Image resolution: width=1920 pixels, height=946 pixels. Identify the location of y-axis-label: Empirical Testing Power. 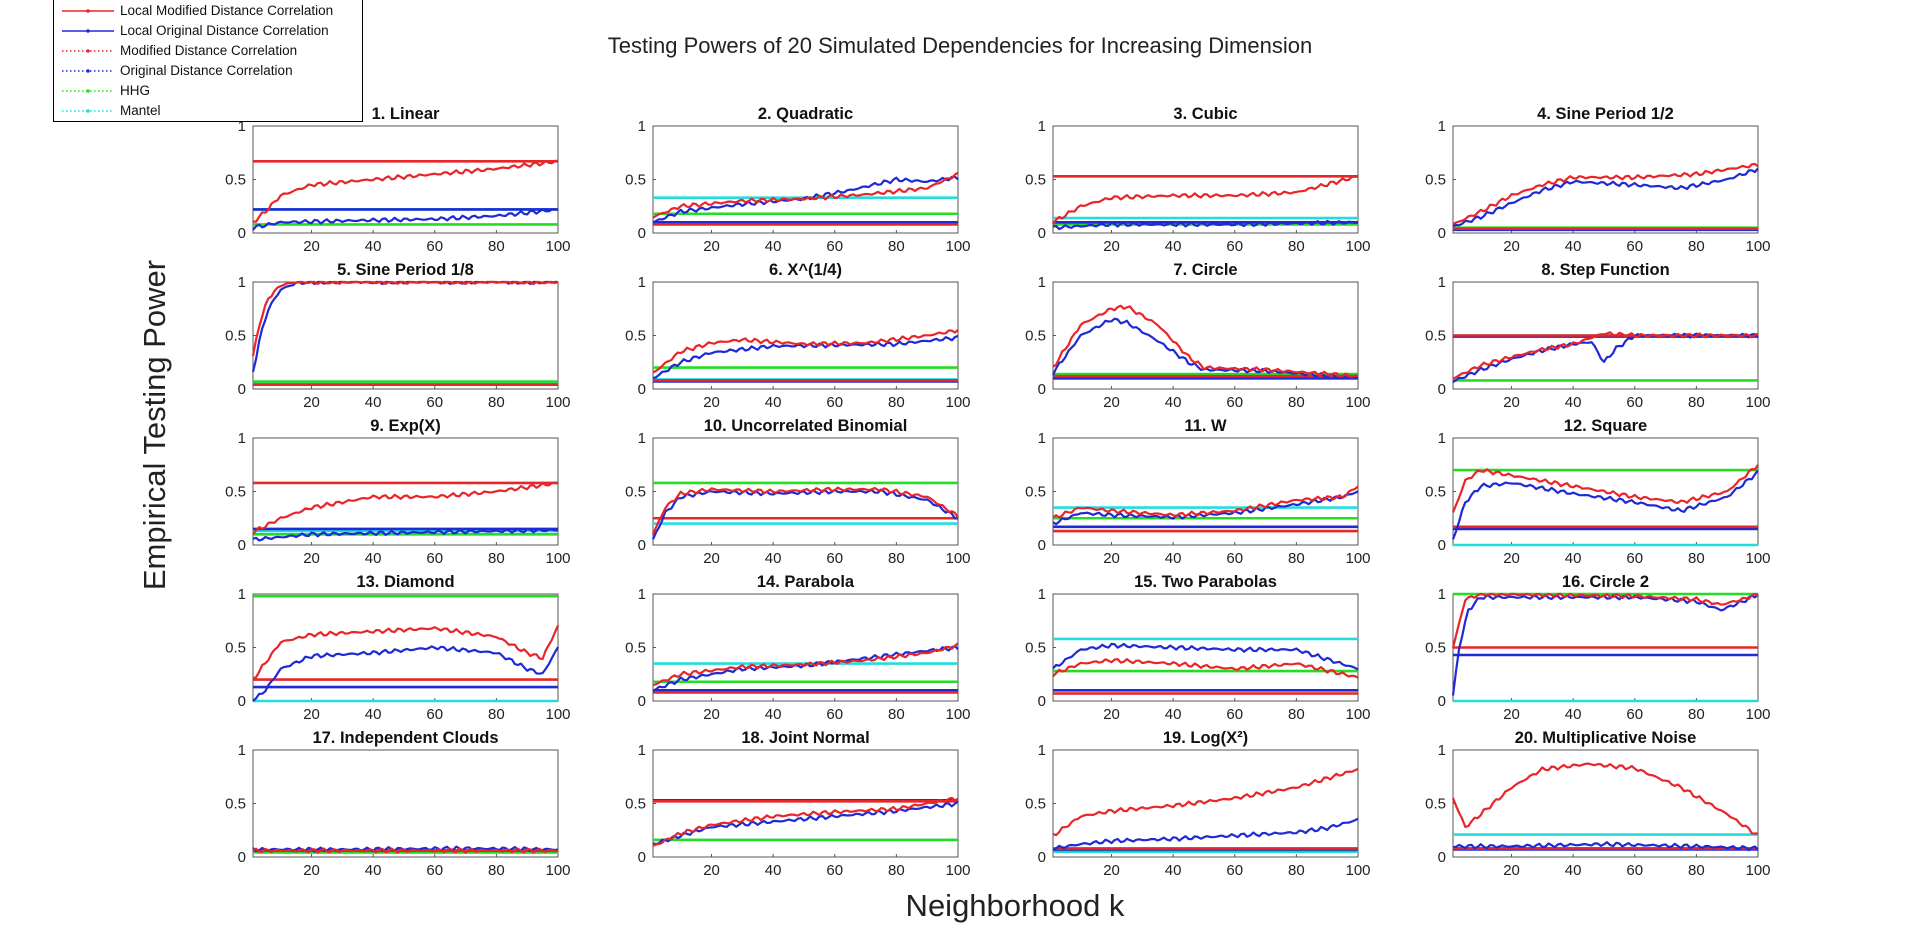
(154, 425).